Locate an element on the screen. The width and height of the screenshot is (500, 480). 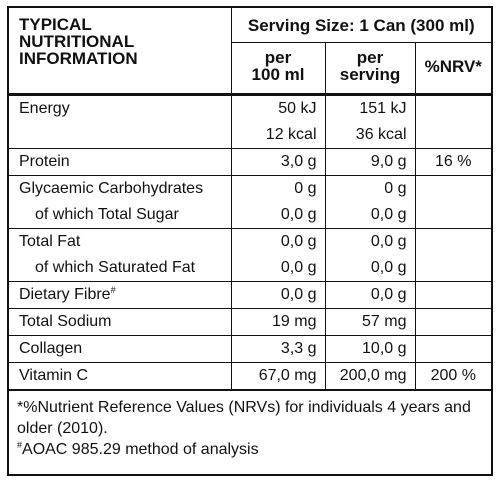
value-per-100ml: 3,0 g is located at coordinates (277, 162).